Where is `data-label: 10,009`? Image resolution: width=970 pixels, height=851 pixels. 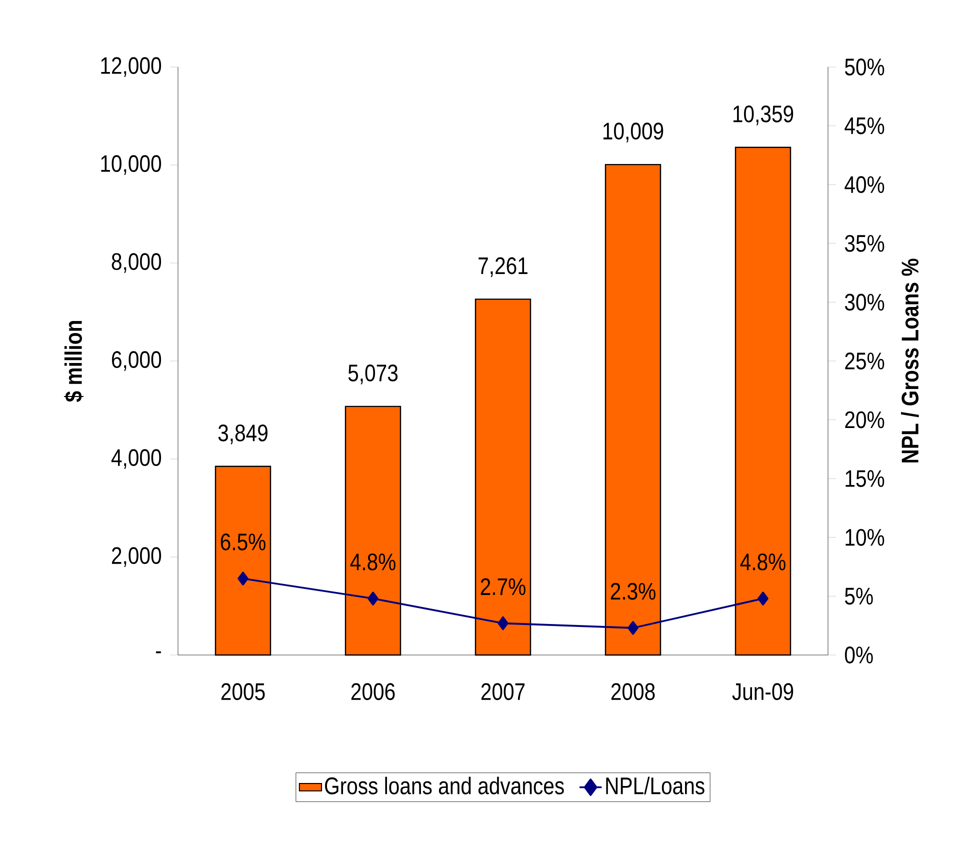
data-label: 10,009 is located at coordinates (633, 132).